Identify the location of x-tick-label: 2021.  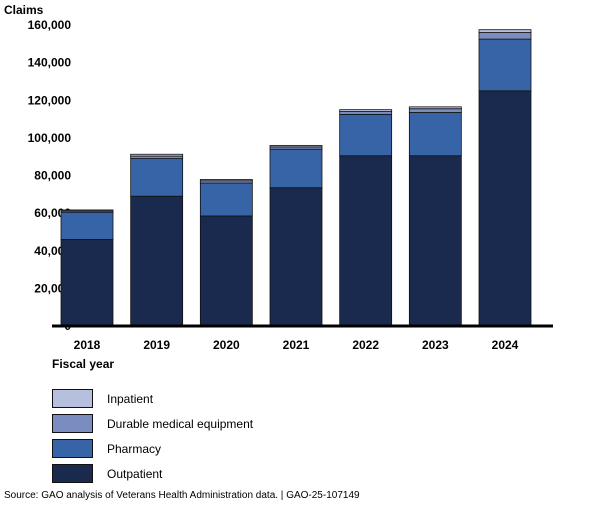
(296, 345).